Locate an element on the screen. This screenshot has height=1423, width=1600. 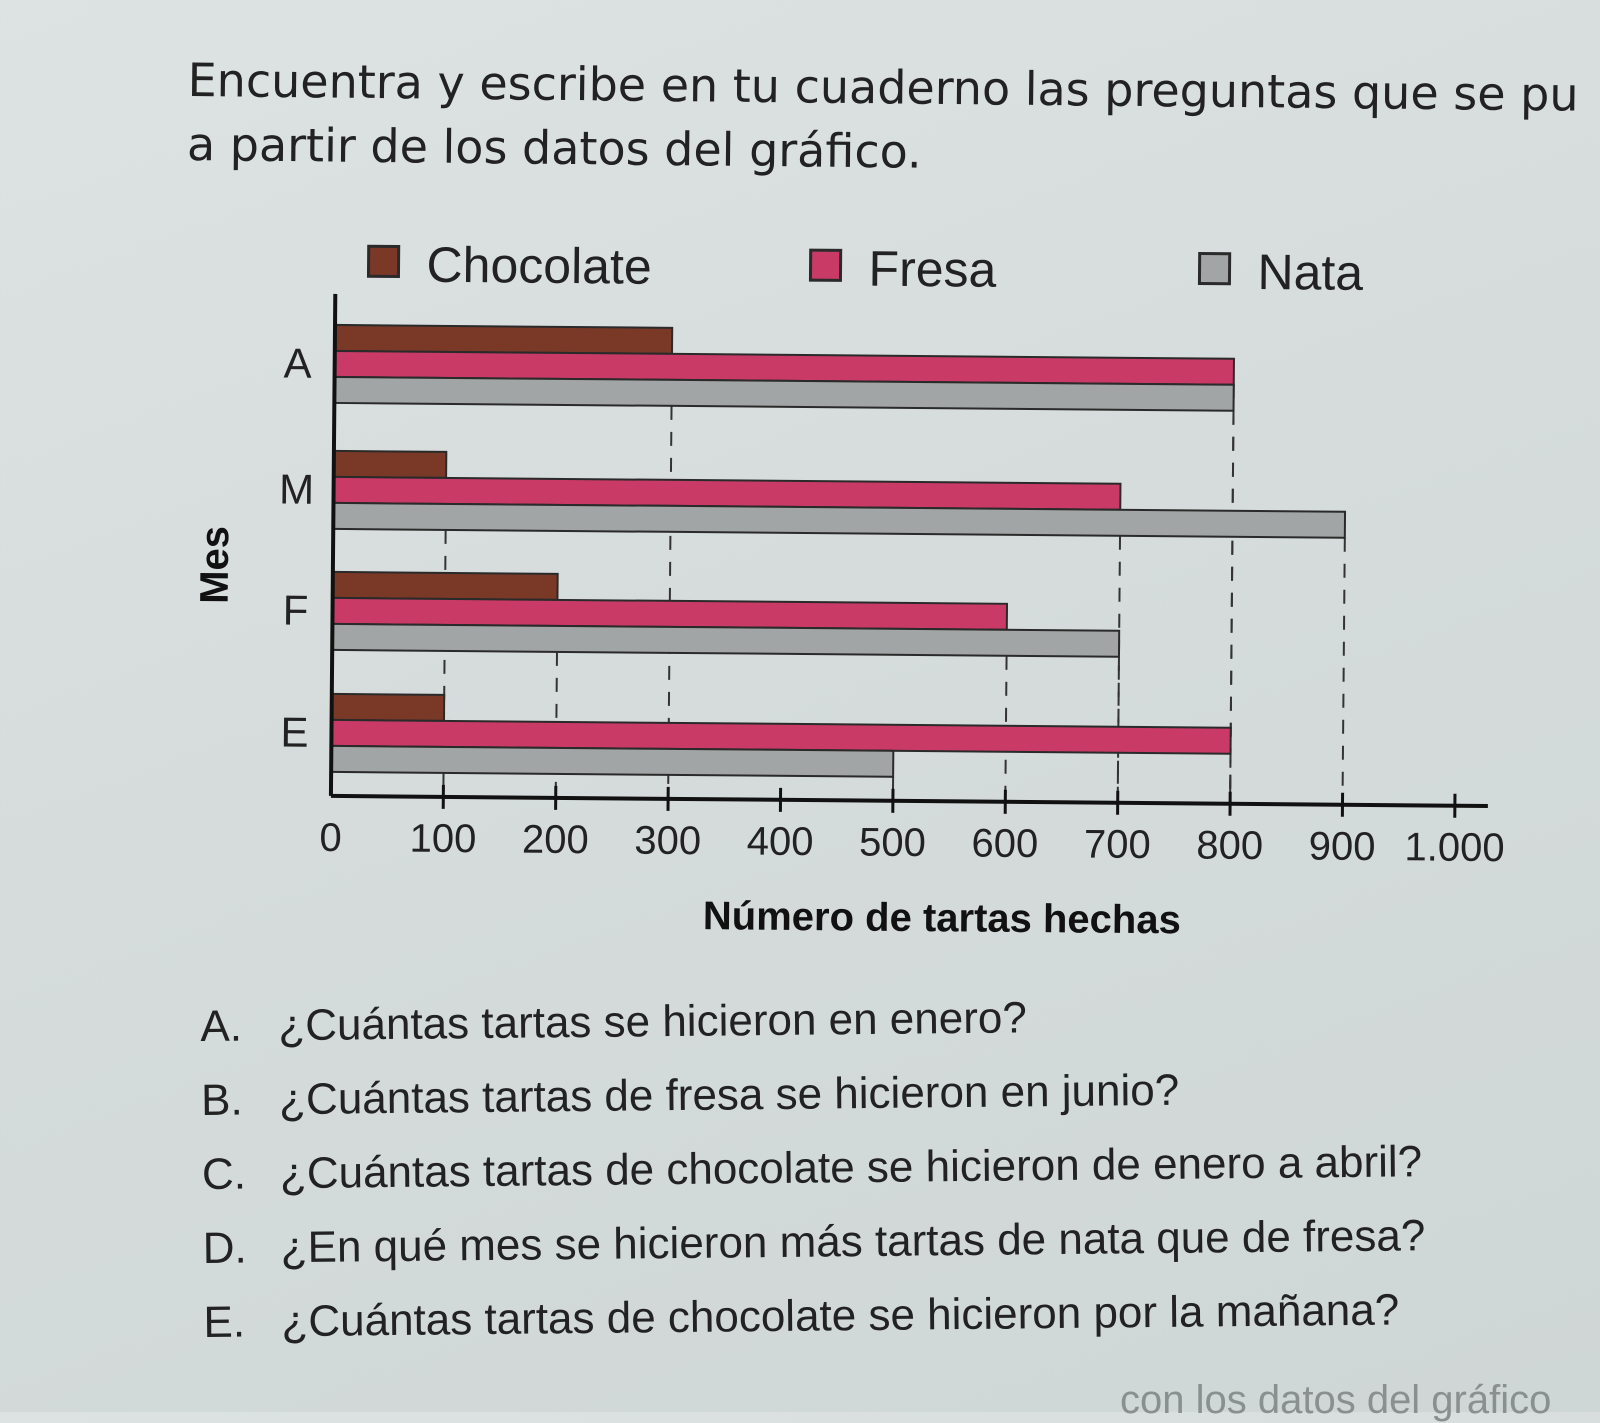
x-tick-label: 0 is located at coordinates (330, 838).